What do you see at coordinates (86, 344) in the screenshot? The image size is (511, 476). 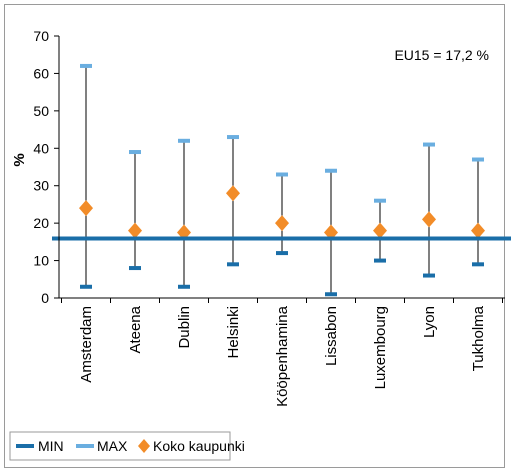 I see `x-tick-label: Amsterdam` at bounding box center [86, 344].